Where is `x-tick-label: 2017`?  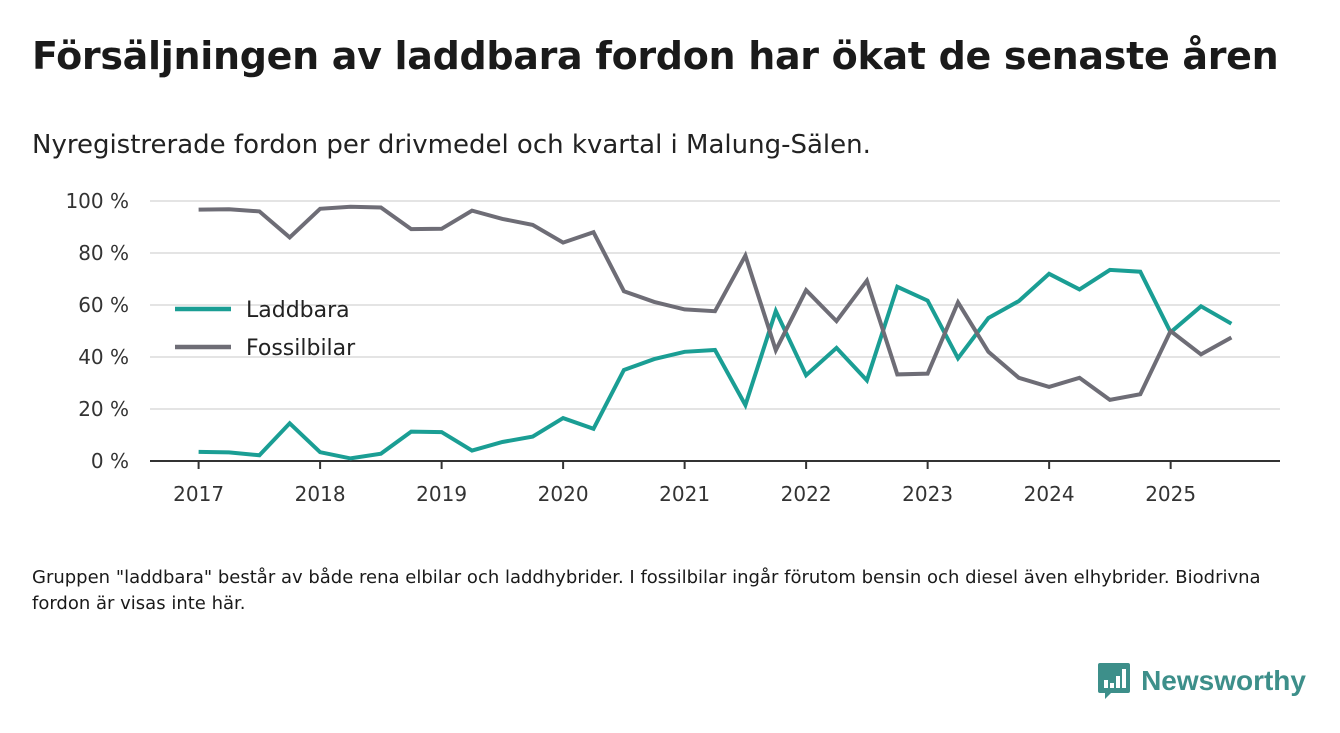 x-tick-label: 2017 is located at coordinates (198, 494).